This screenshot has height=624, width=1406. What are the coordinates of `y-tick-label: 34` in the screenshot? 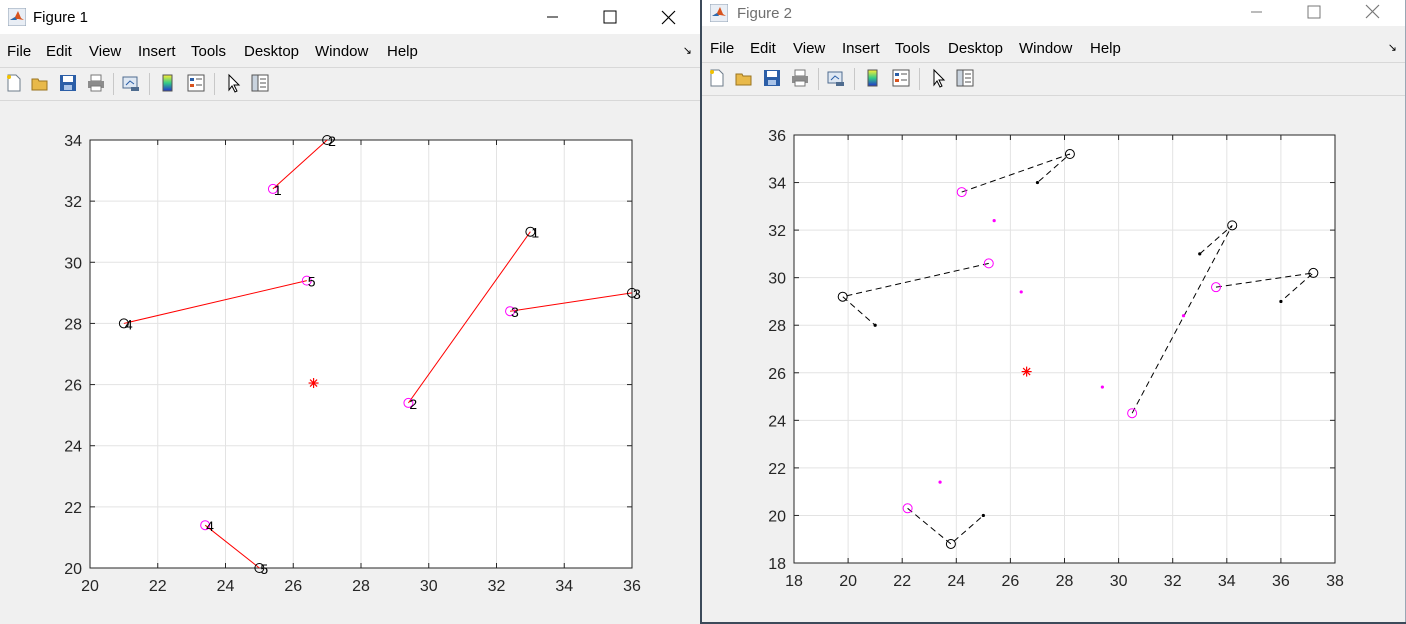 It's located at (777, 184).